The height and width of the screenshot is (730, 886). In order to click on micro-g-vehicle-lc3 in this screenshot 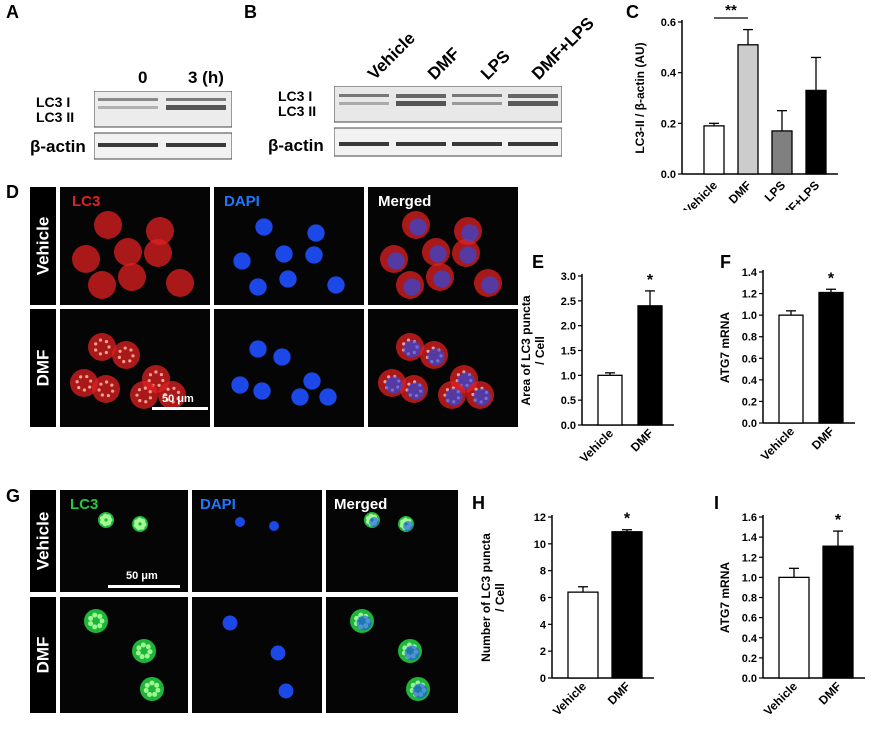, I will do `click(124, 541)`.